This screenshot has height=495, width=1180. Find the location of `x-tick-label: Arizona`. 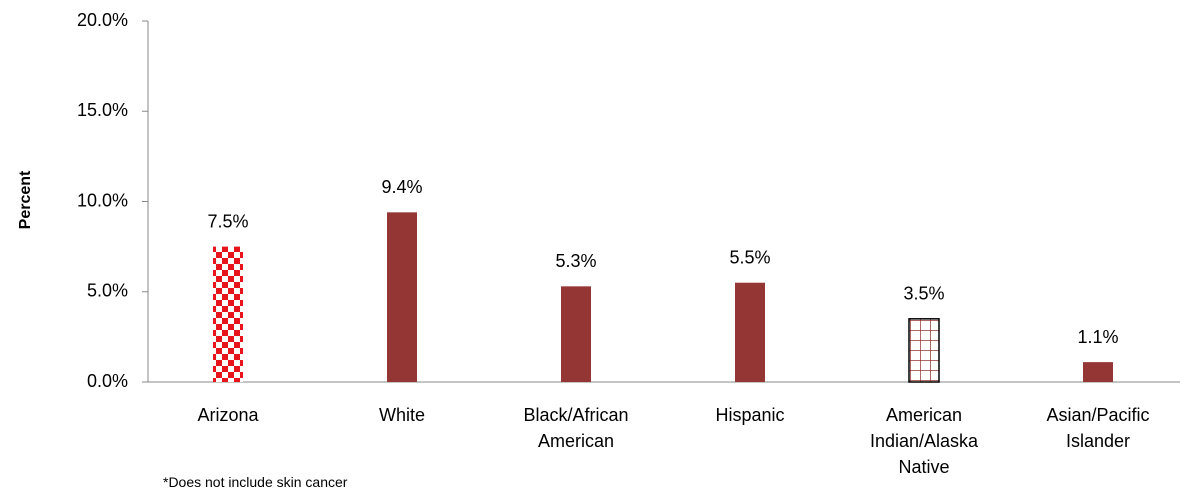

x-tick-label: Arizona is located at coordinates (228, 415).